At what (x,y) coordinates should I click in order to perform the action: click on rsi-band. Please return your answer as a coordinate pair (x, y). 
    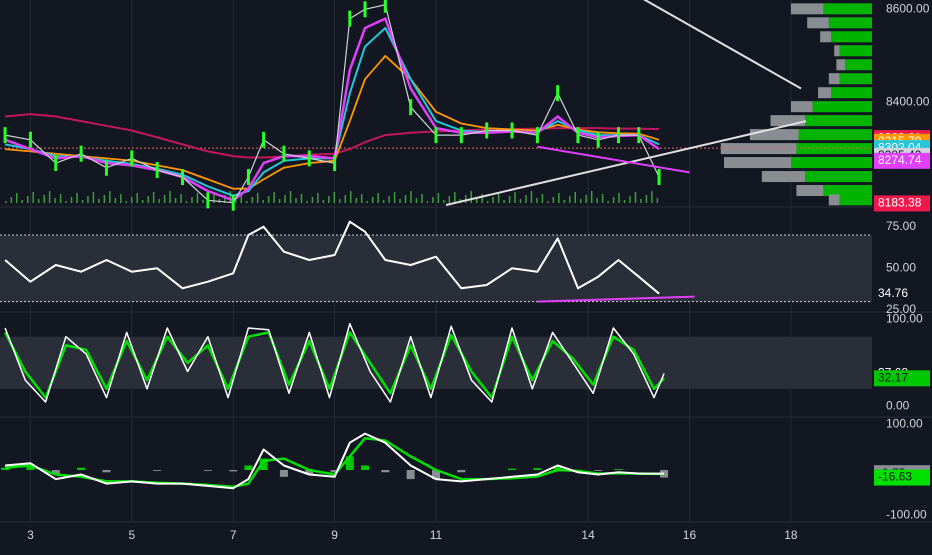
    Looking at the image, I should click on (436, 268).